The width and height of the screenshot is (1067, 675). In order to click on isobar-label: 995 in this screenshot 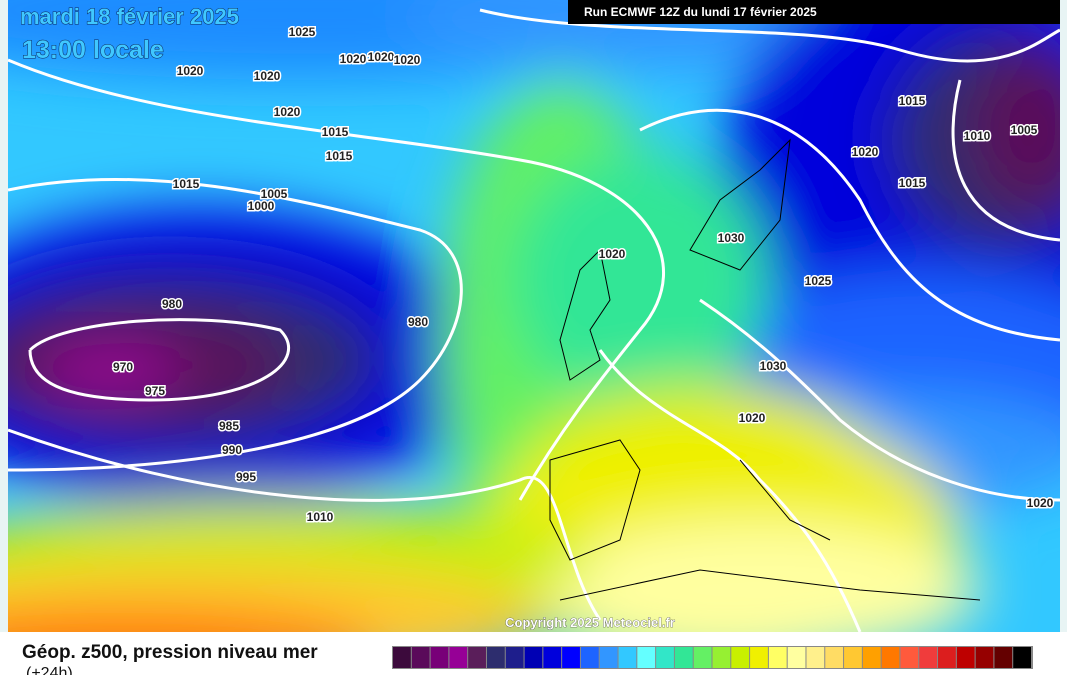, I will do `click(246, 477)`.